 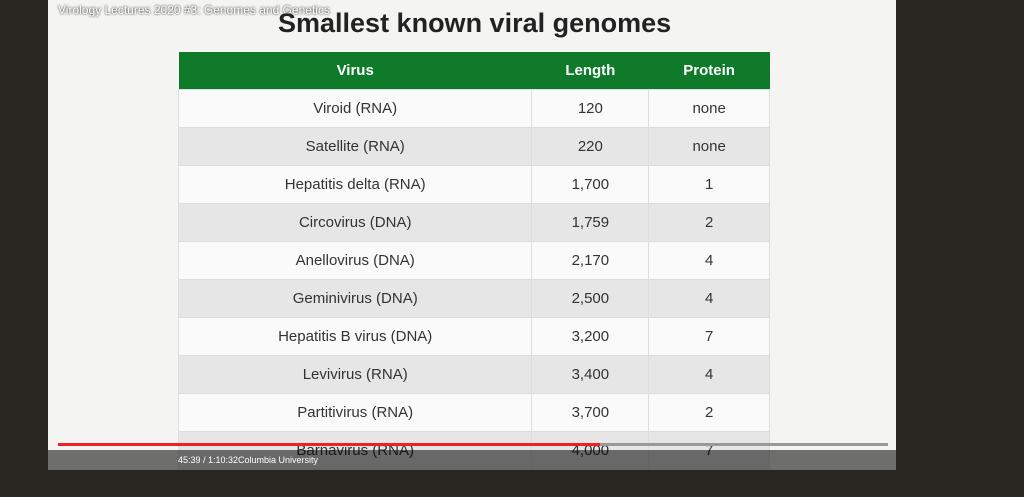 What do you see at coordinates (590, 108) in the screenshot?
I see `table-cell: 120` at bounding box center [590, 108].